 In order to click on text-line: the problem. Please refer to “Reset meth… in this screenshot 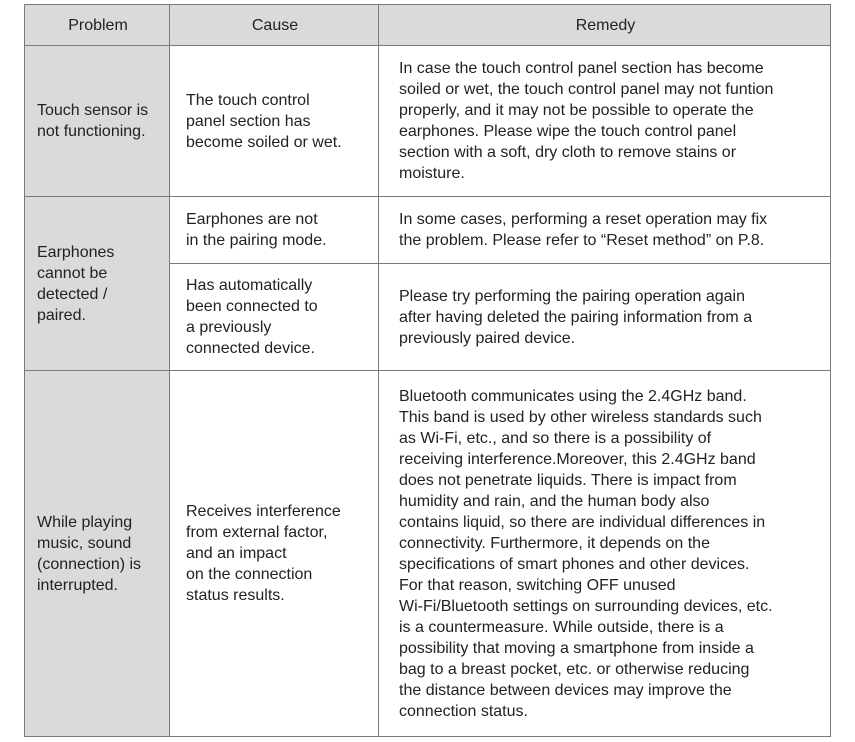, I will do `click(582, 240)`.